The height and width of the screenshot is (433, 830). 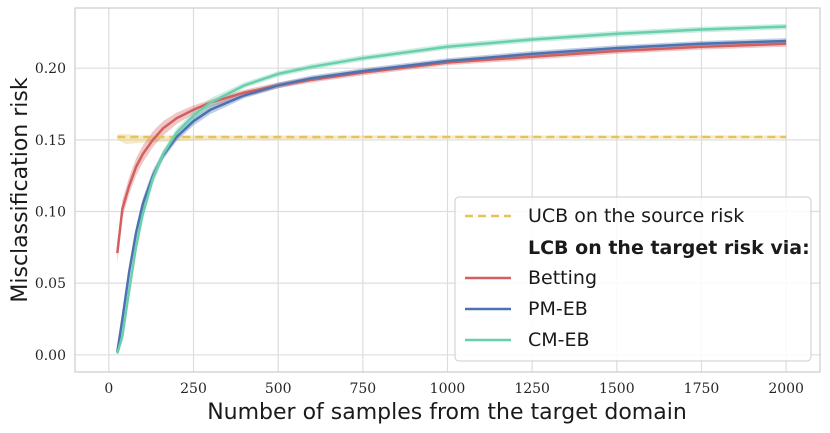 What do you see at coordinates (532, 389) in the screenshot?
I see `x-tick-label: 1250` at bounding box center [532, 389].